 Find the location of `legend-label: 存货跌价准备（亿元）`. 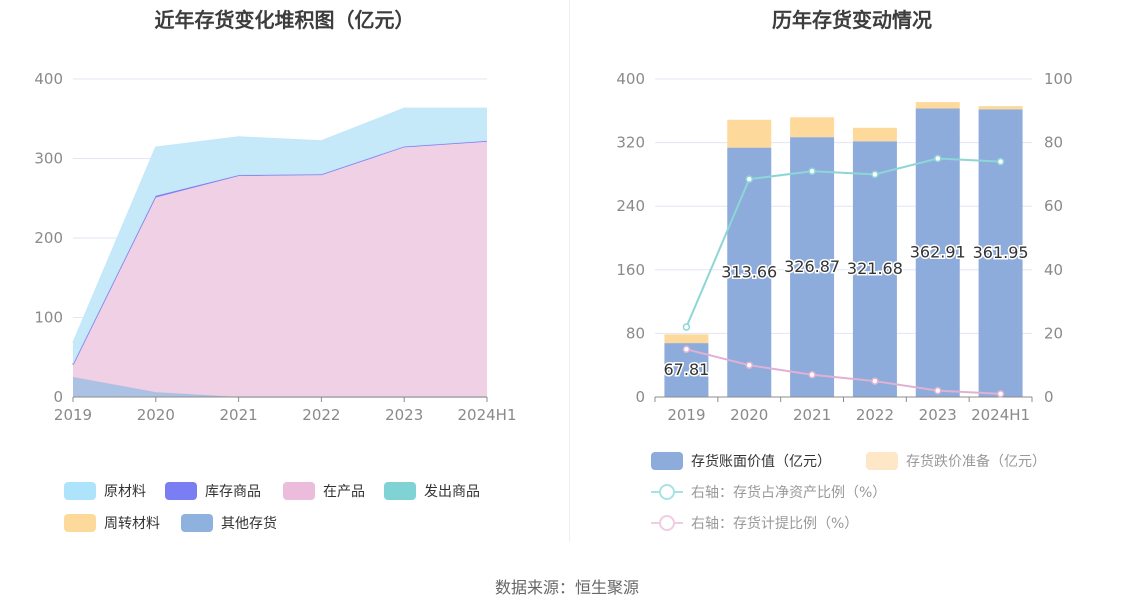

legend-label: 存货跌价准备（亿元） is located at coordinates (976, 462).